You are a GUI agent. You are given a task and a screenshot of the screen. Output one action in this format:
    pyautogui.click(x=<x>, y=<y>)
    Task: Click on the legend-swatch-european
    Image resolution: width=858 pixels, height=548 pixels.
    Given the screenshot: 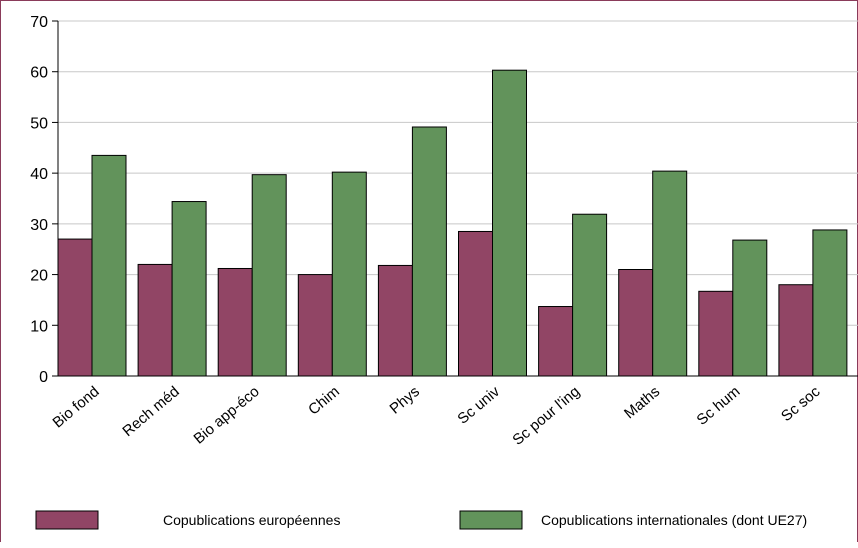 What is the action you would take?
    pyautogui.click(x=67, y=520)
    